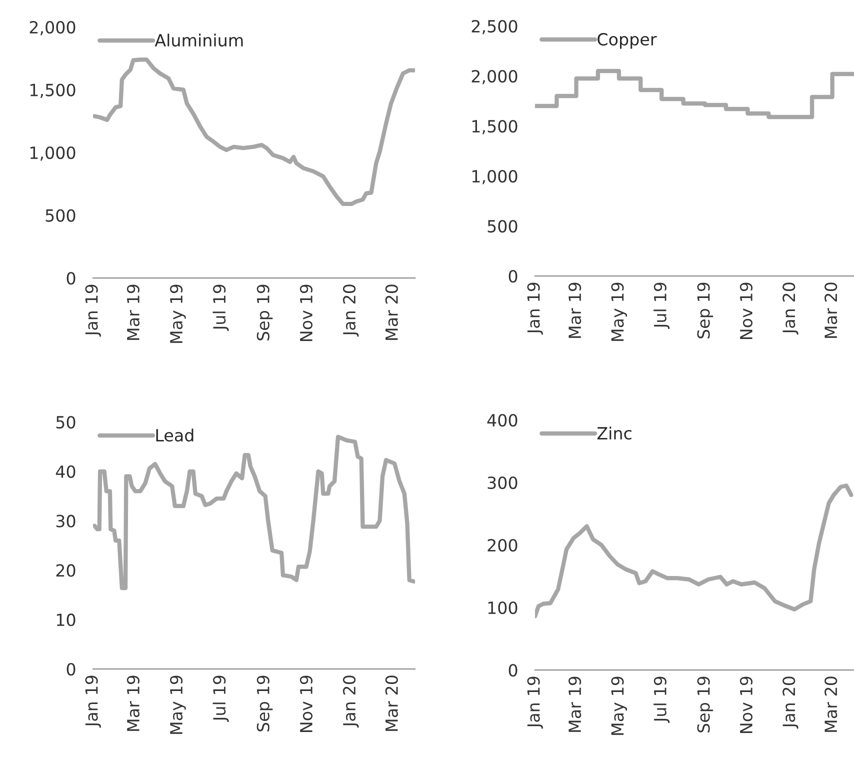 This screenshot has width=854, height=760. What do you see at coordinates (66, 620) in the screenshot?
I see `y-tick-label: 10` at bounding box center [66, 620].